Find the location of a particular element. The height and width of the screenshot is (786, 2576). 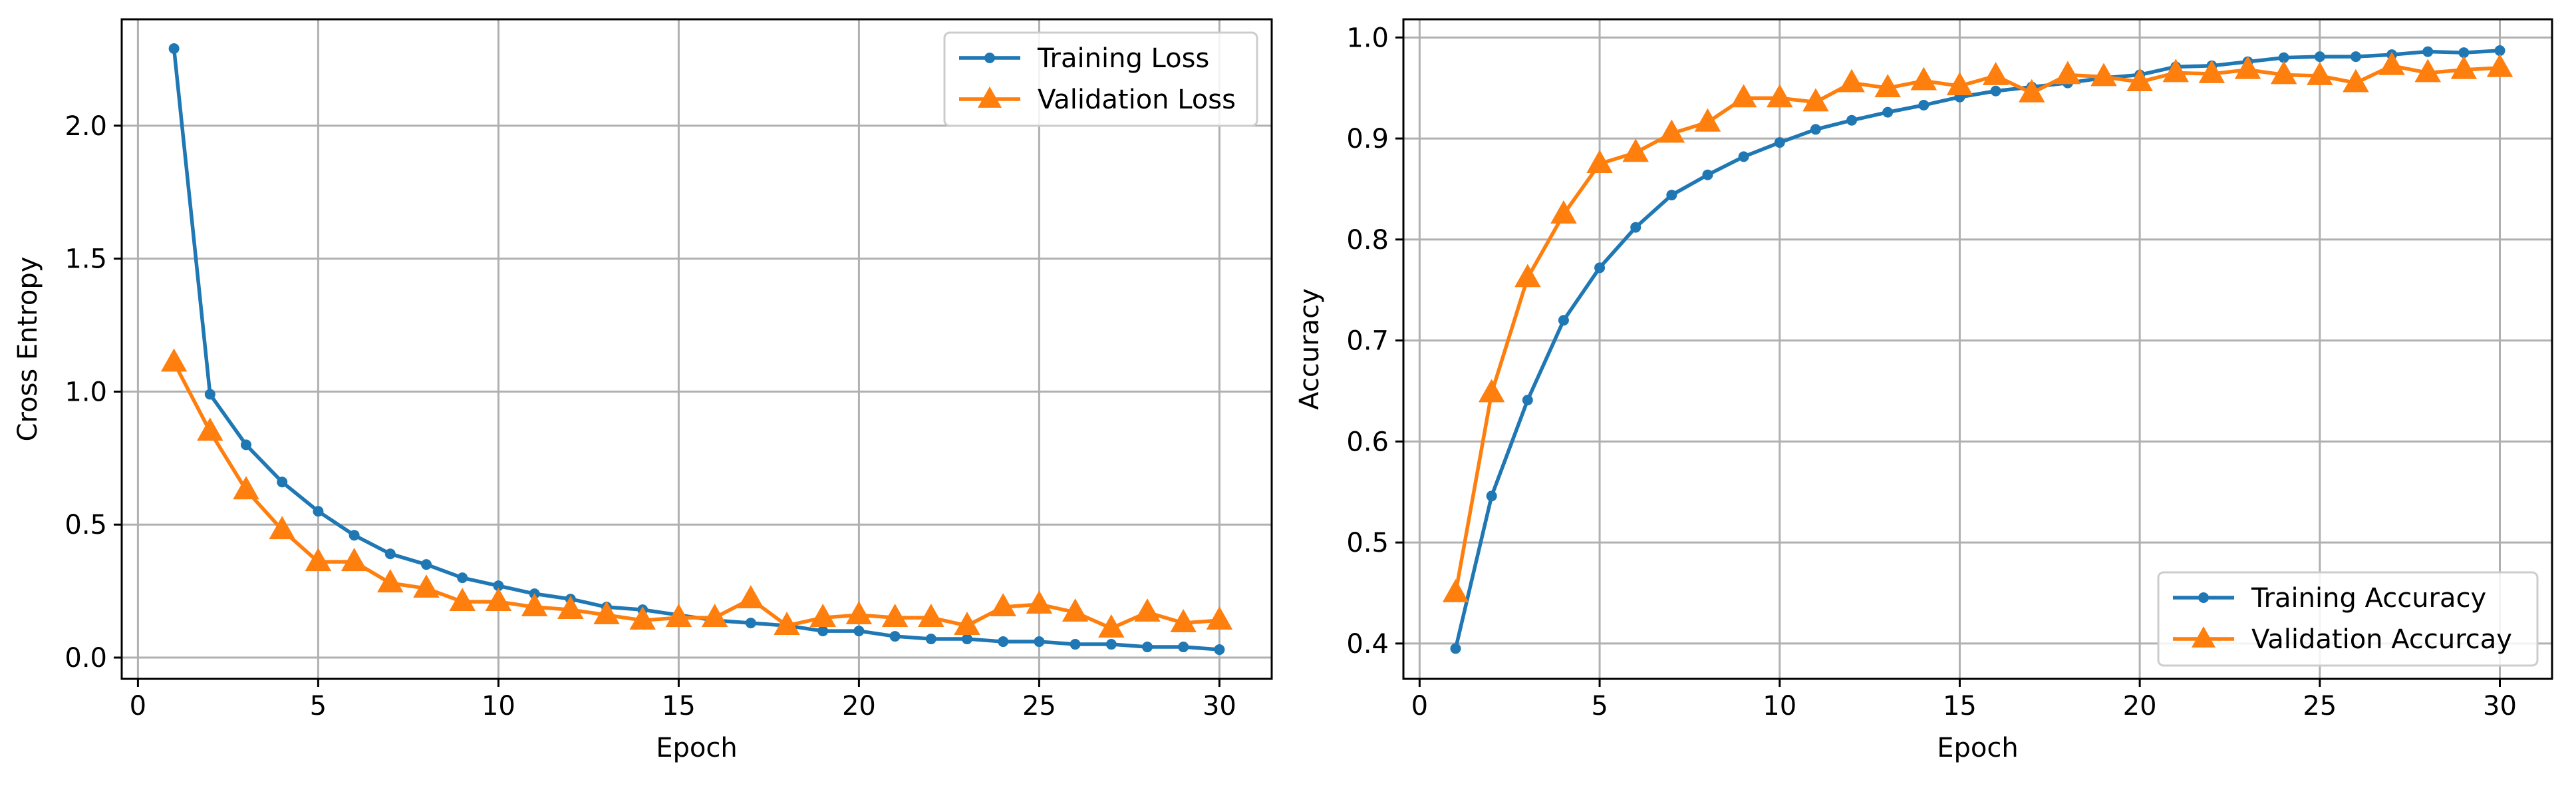

chart-0-legend-box is located at coordinates (1100, 79).